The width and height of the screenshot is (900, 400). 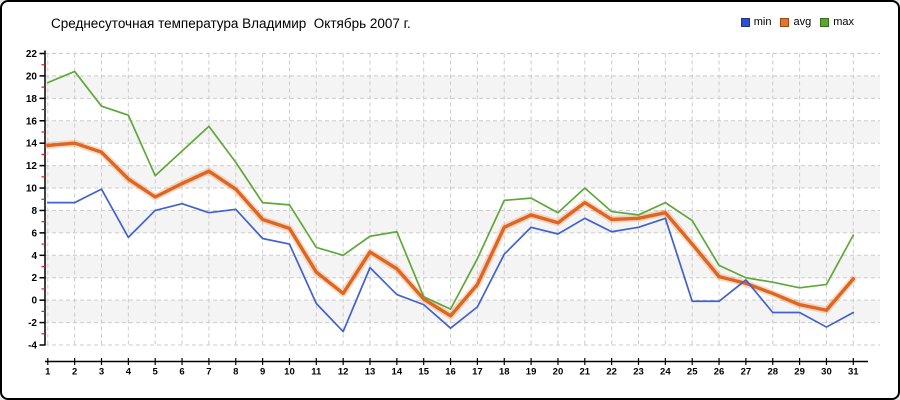 What do you see at coordinates (235, 372) in the screenshot?
I see `x-tick-label: 8` at bounding box center [235, 372].